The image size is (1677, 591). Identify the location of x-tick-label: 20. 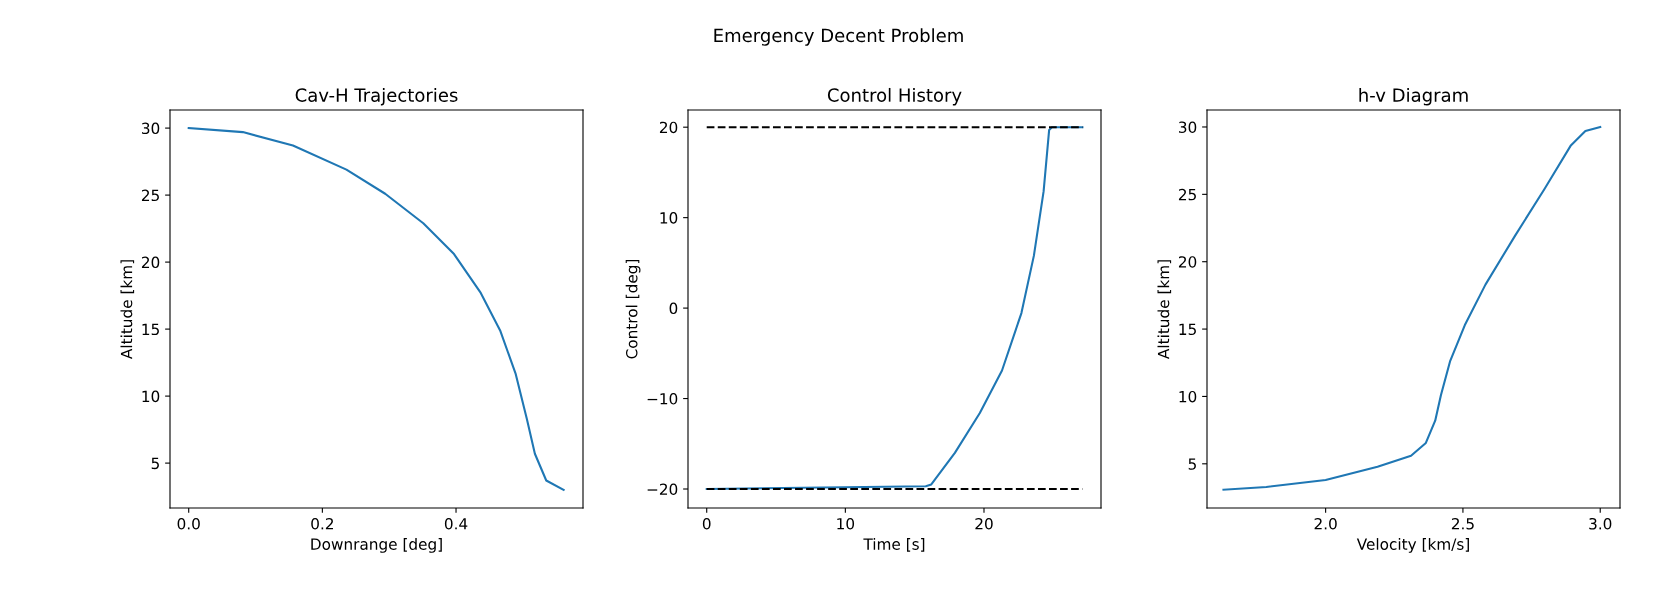
(984, 523).